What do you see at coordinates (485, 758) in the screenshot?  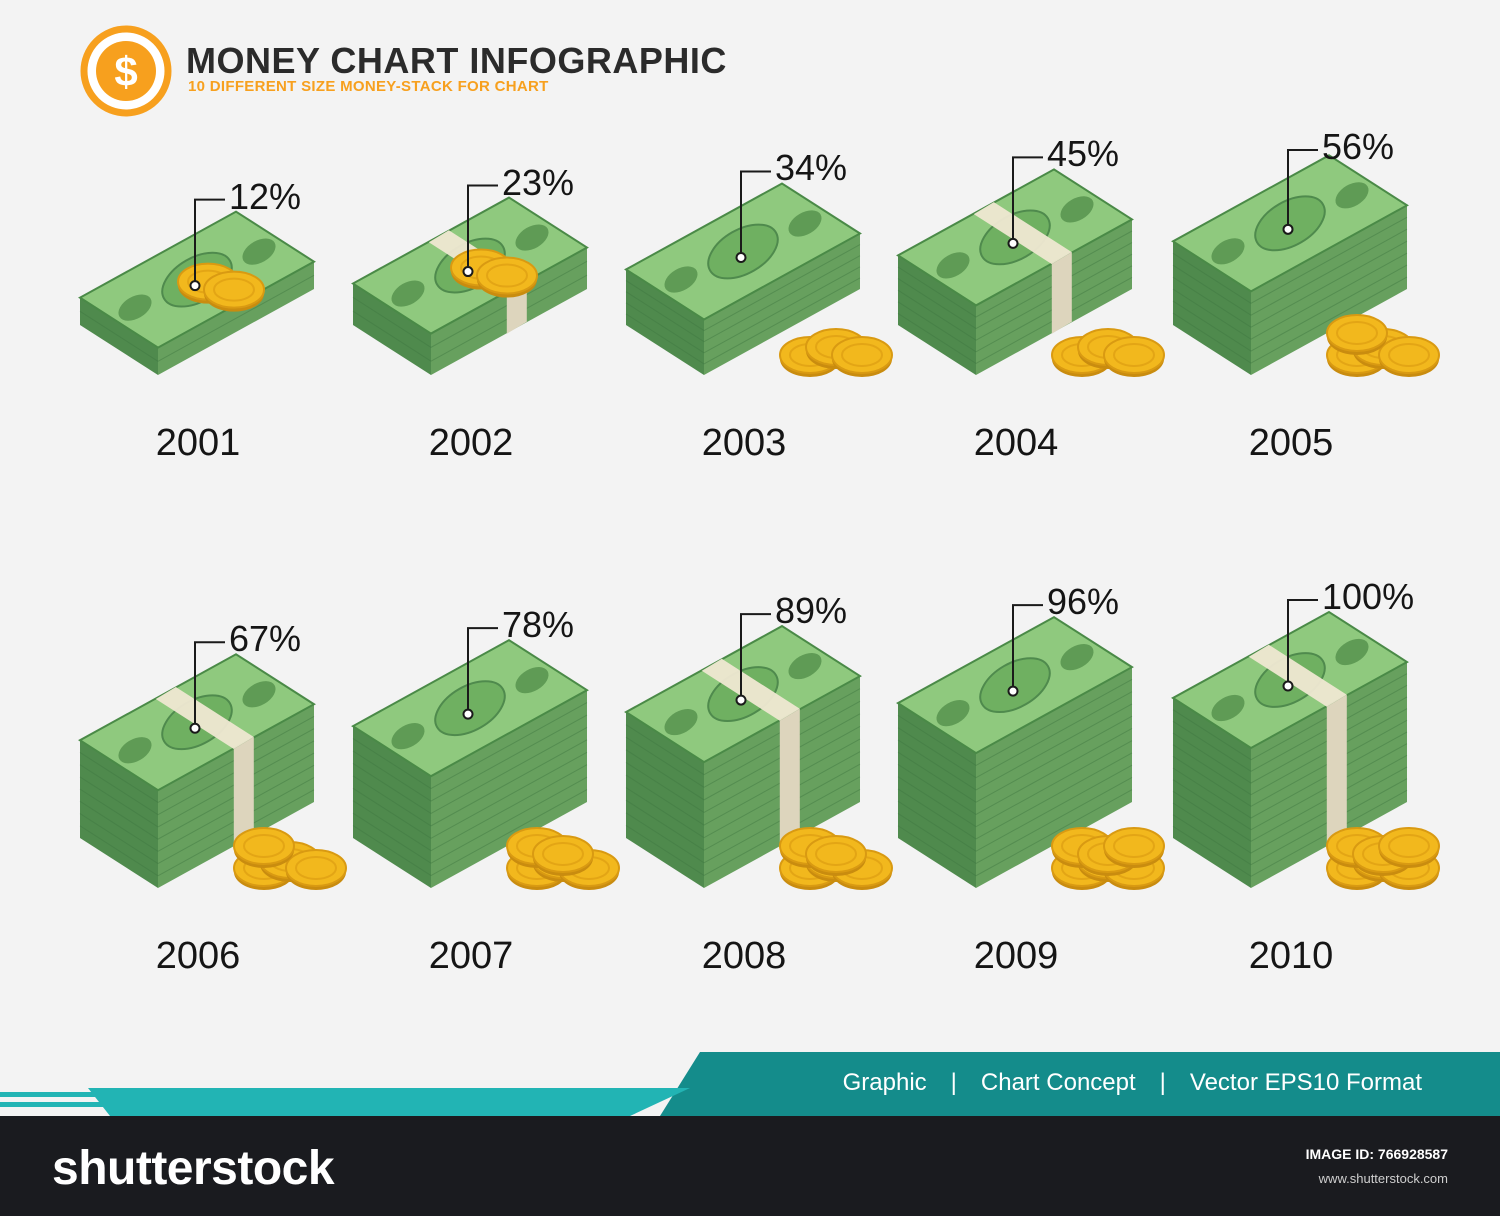 I see `money-stack-2007` at bounding box center [485, 758].